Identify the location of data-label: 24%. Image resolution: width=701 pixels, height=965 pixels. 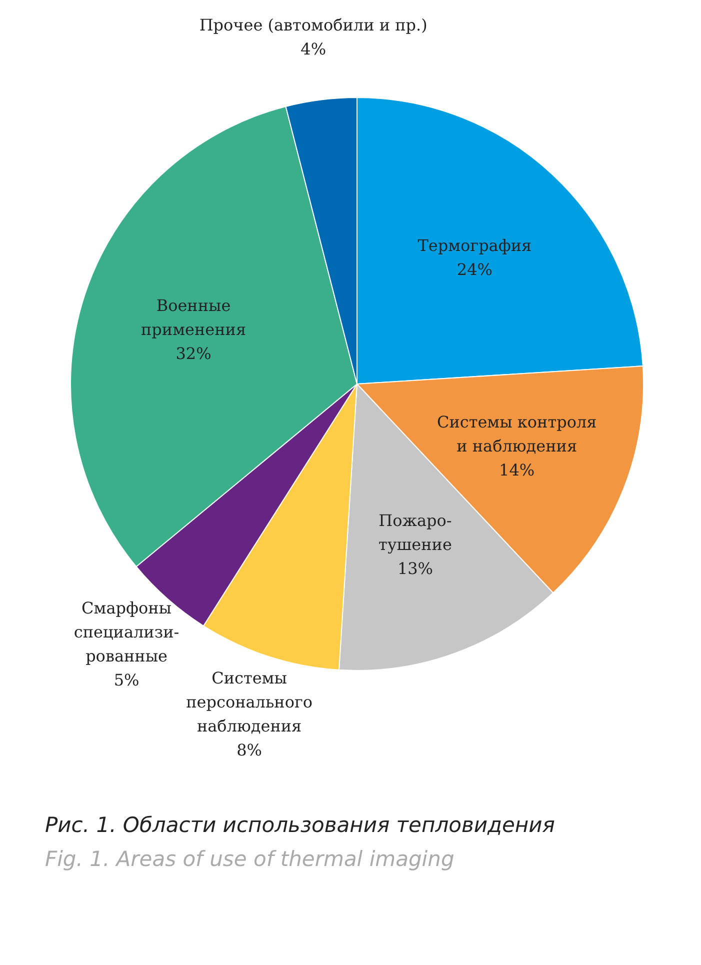
(474, 269).